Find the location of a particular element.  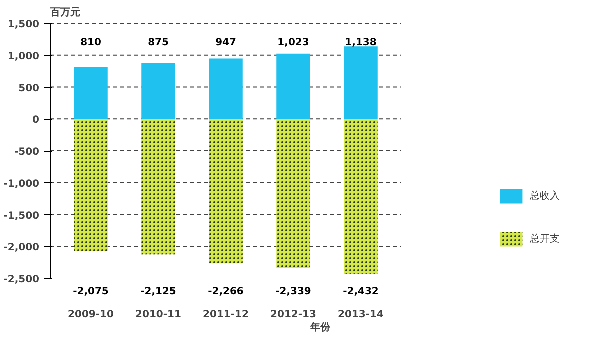

y-tick-label: -2,500 is located at coordinates (22, 280).